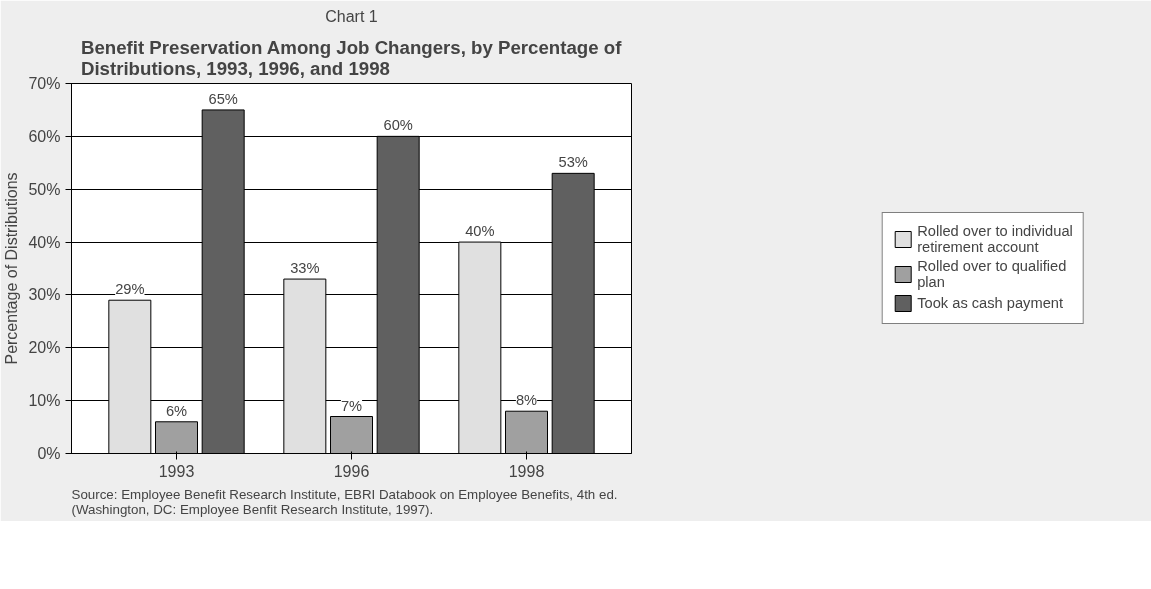 This screenshot has width=1151, height=589. What do you see at coordinates (526, 471) in the screenshot?
I see `x-tick-label: 1998` at bounding box center [526, 471].